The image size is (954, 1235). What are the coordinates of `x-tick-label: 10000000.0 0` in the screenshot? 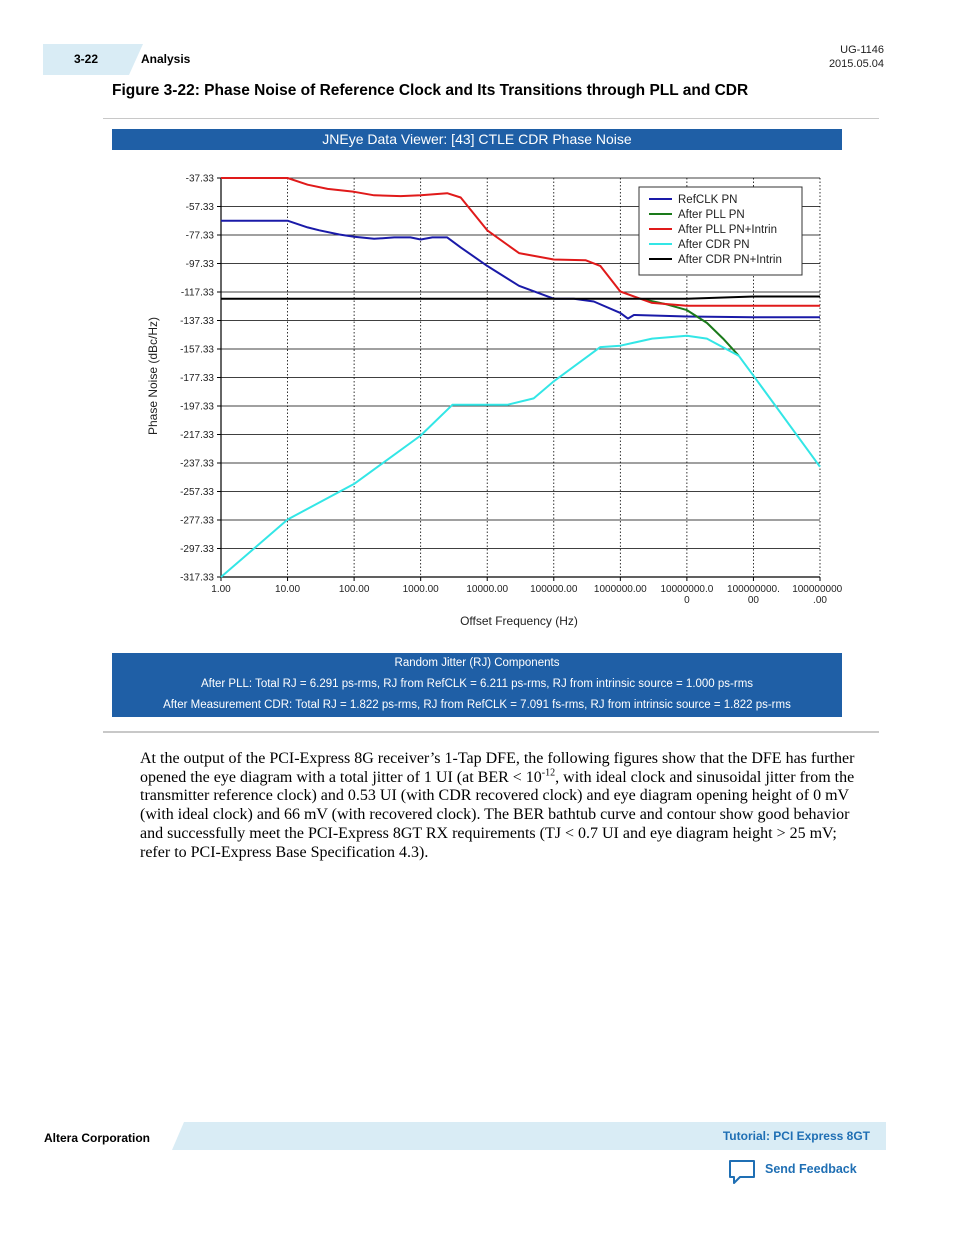 It's located at (686, 595).